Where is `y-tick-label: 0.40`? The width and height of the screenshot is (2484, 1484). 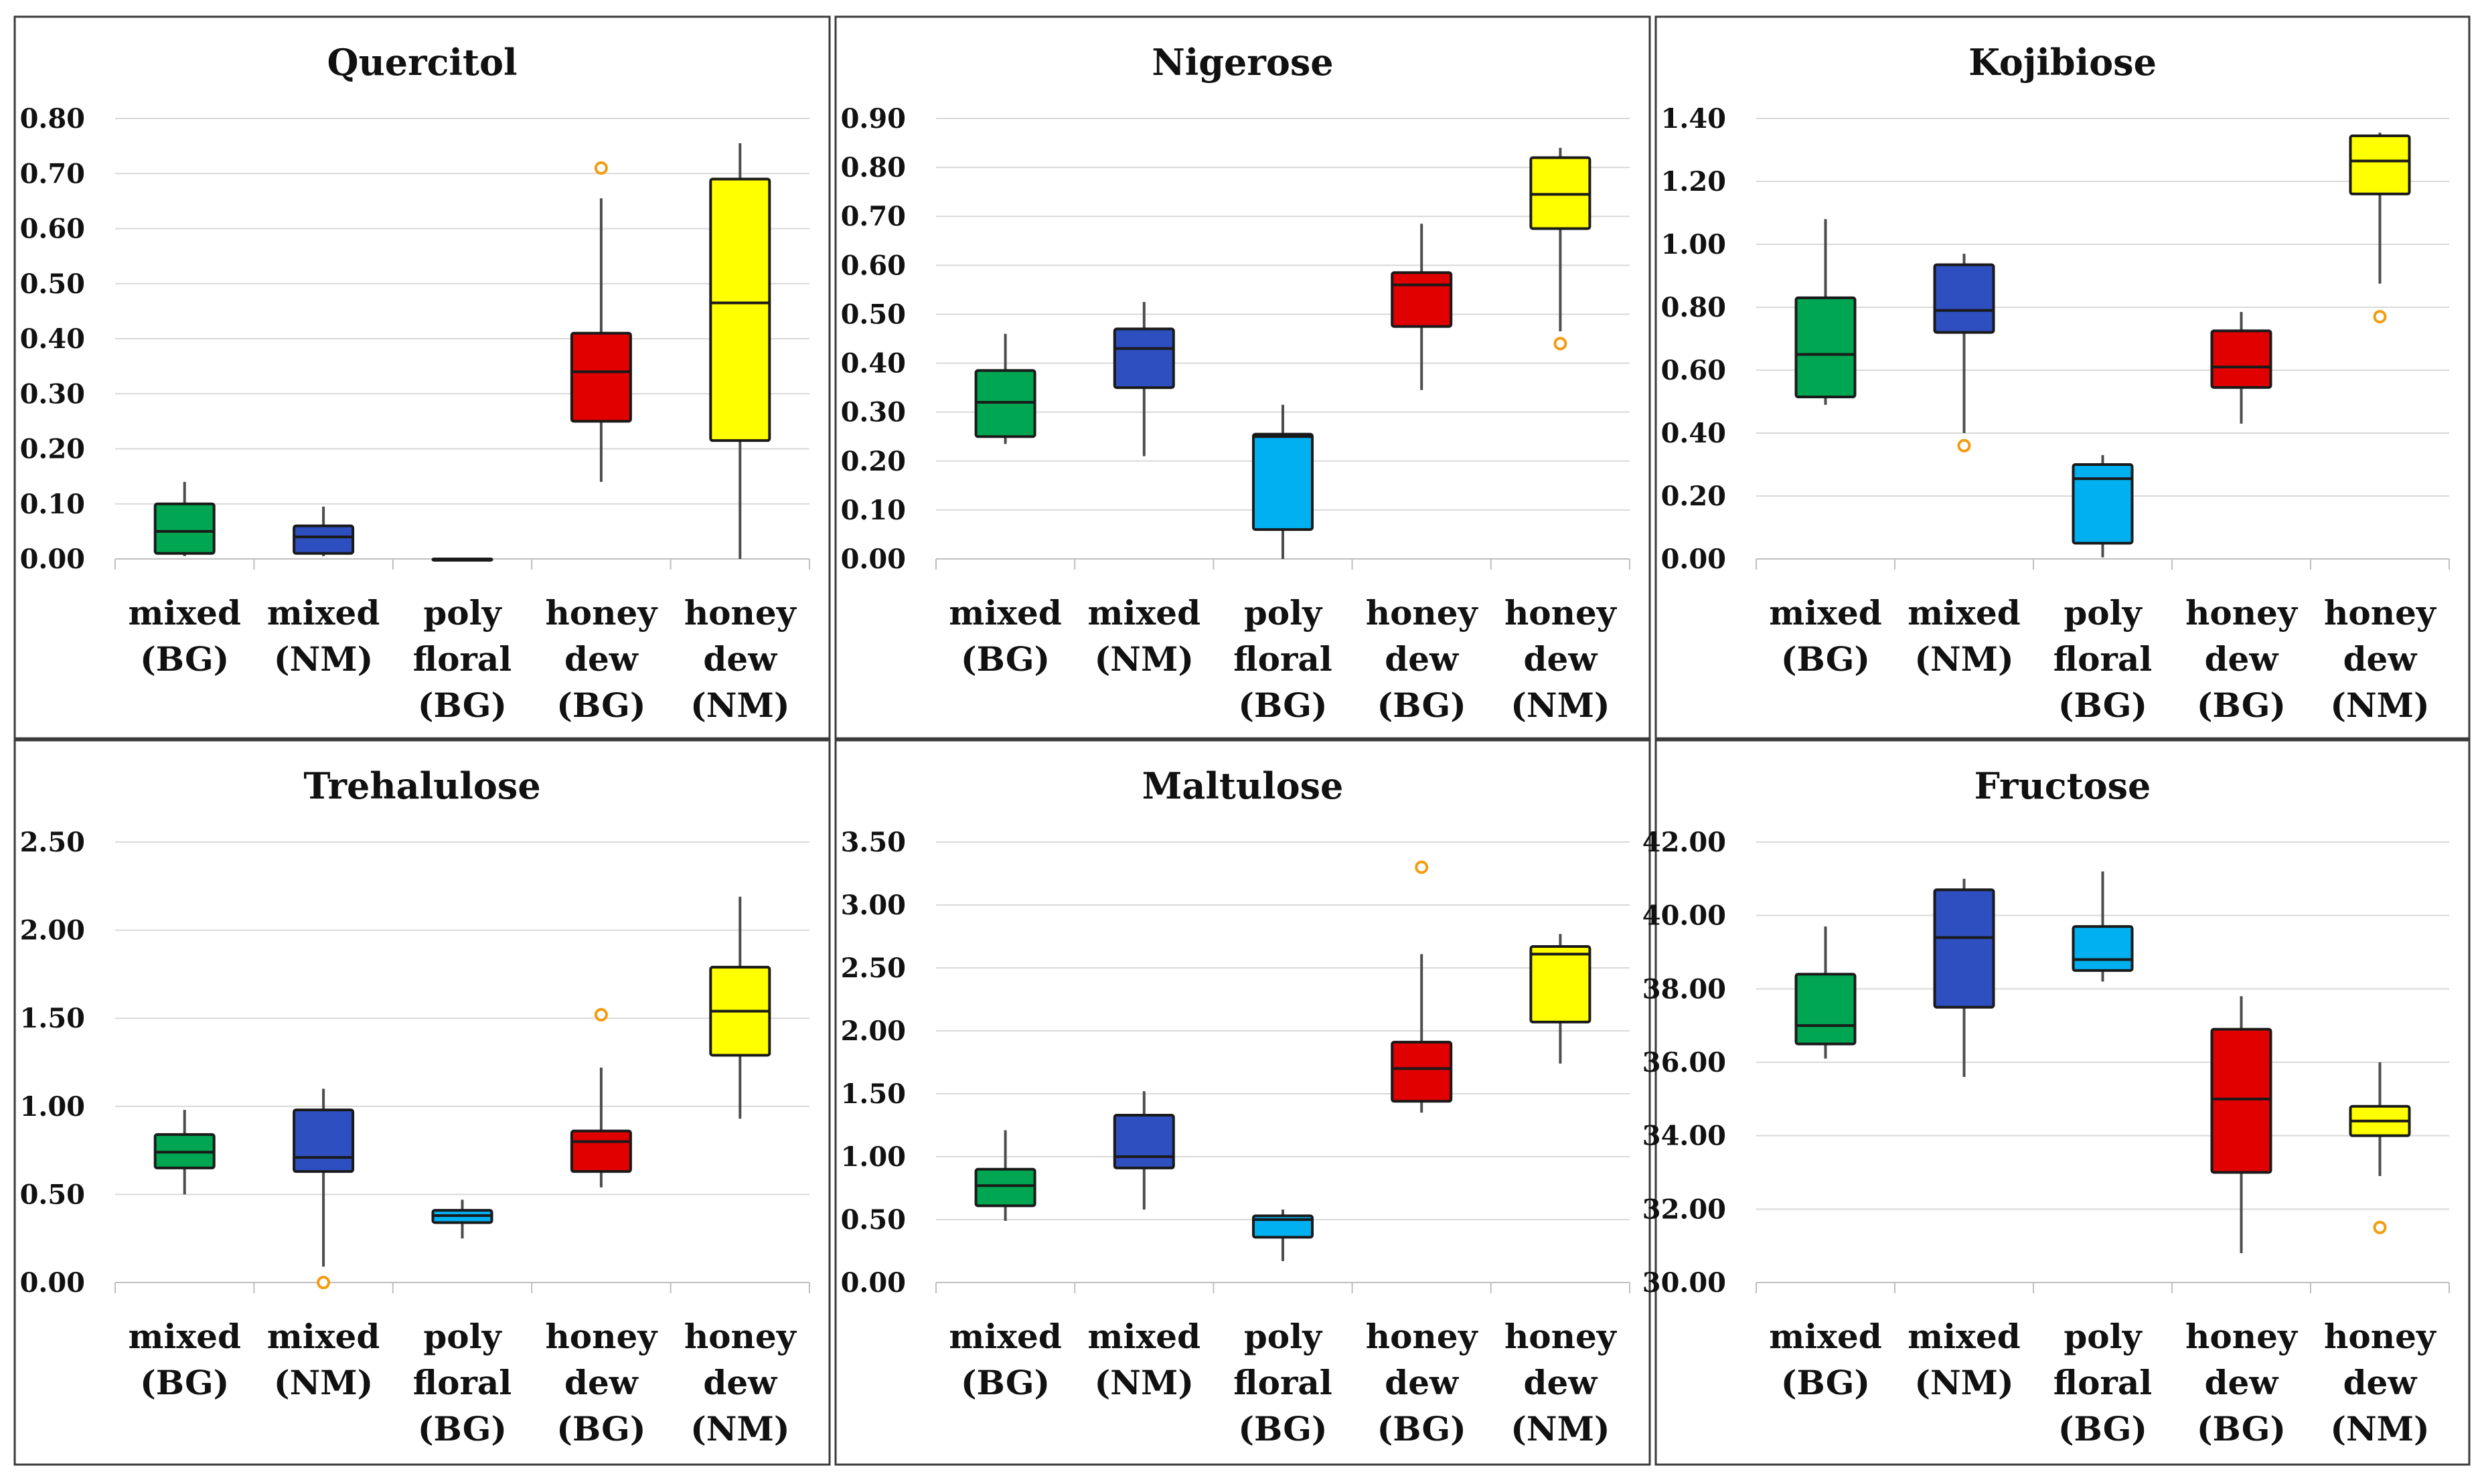 y-tick-label: 0.40 is located at coordinates (52, 339).